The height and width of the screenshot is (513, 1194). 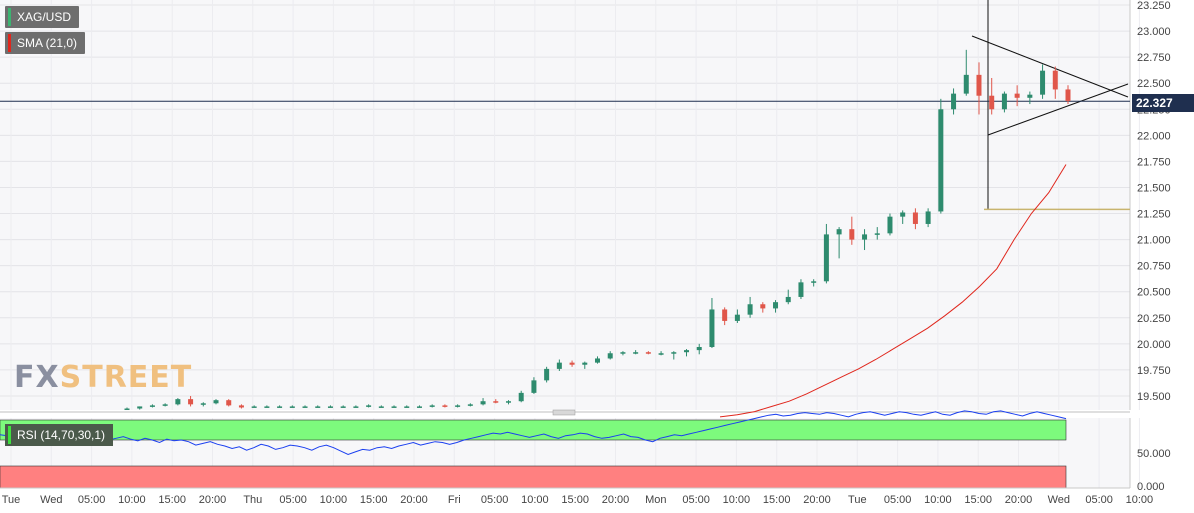 I want to click on rsi-axis: 50.000 0.000, so click(x=1150, y=455).